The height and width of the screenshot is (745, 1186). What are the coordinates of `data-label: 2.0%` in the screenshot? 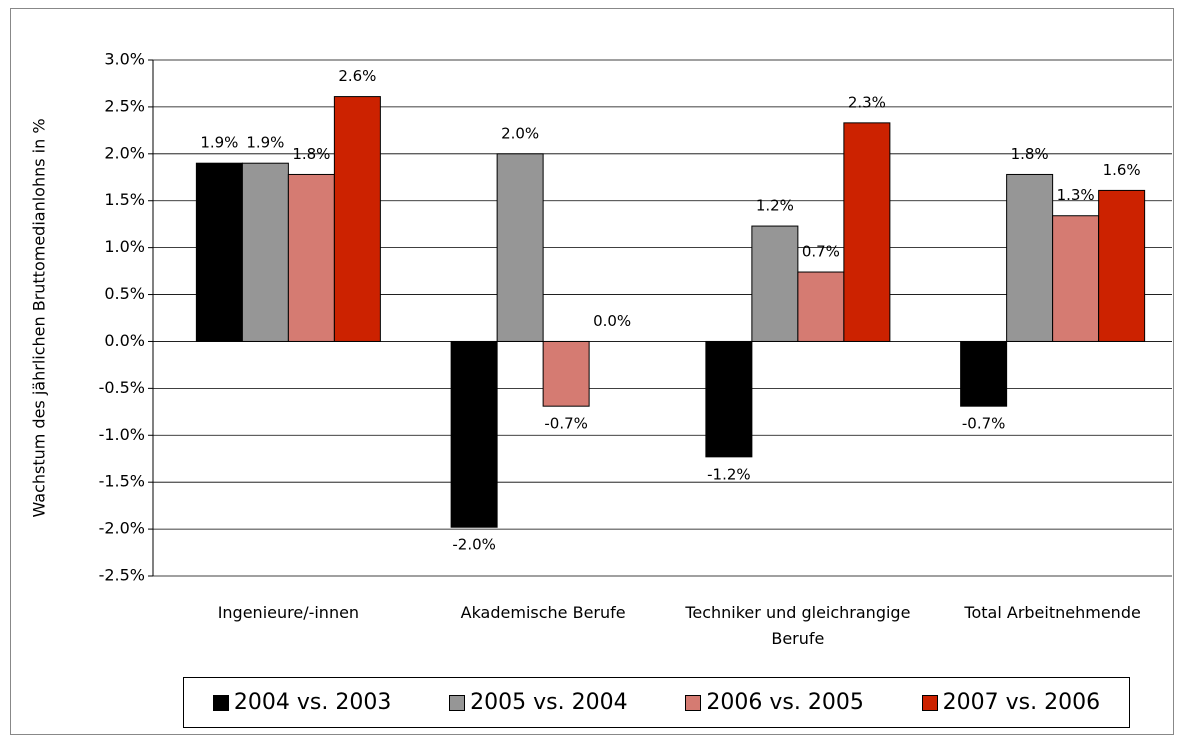 It's located at (520, 133).